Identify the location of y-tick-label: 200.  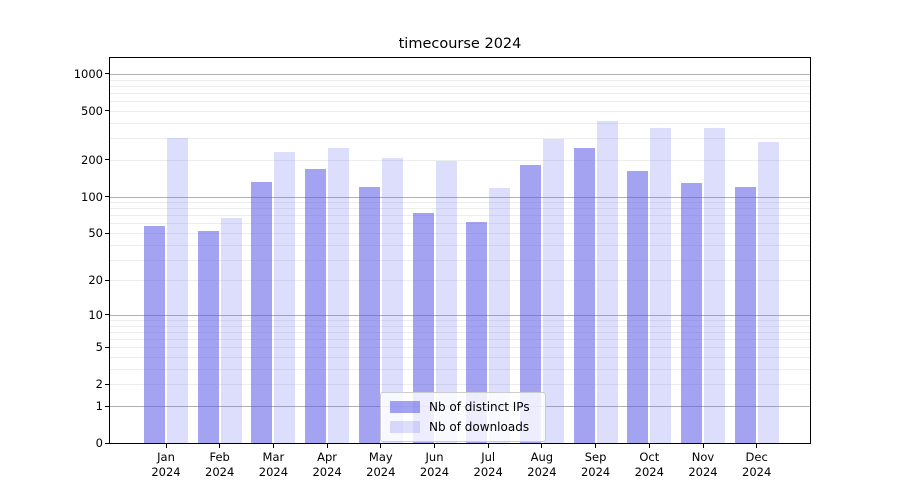
(92, 159).